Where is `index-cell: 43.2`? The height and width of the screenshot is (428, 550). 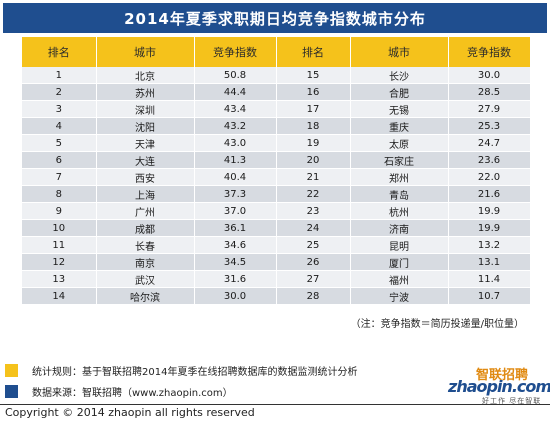
index-cell: 43.2 is located at coordinates (235, 126).